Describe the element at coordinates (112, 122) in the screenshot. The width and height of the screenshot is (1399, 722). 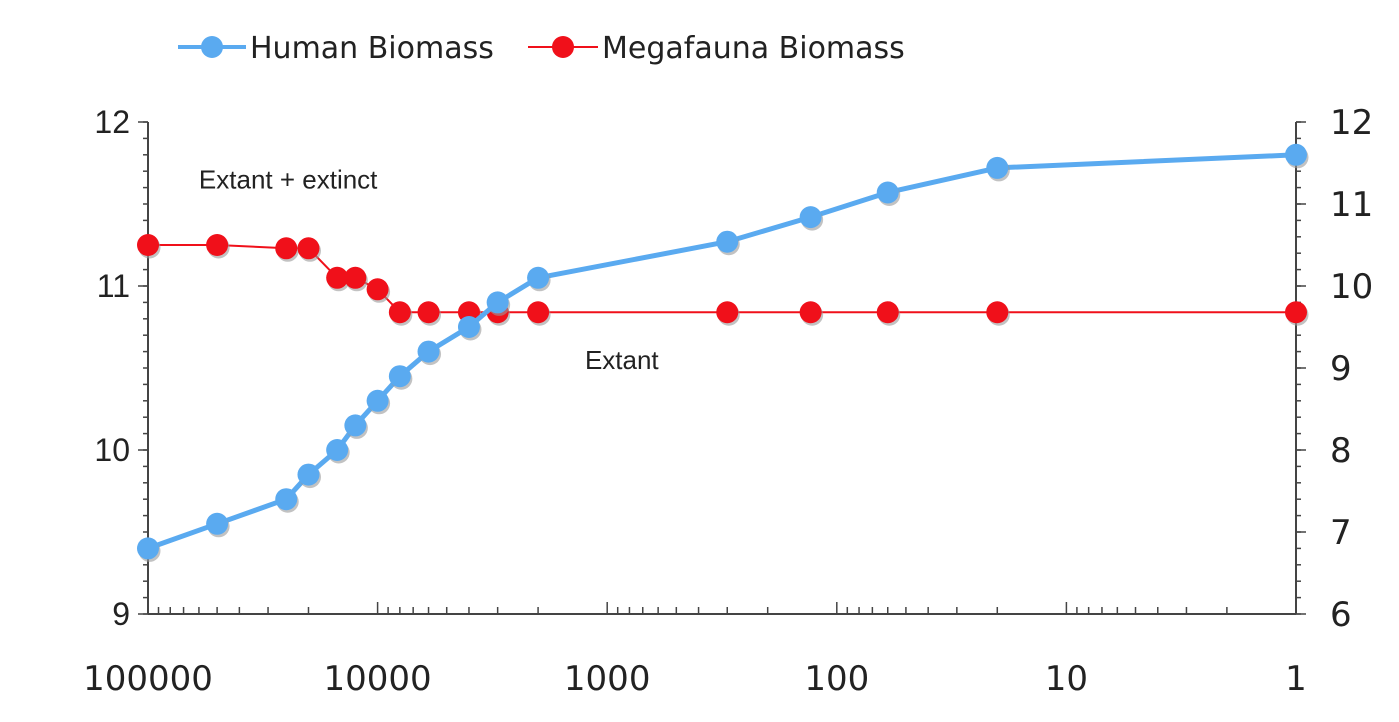
I see `left-tick-label: 12` at that location.